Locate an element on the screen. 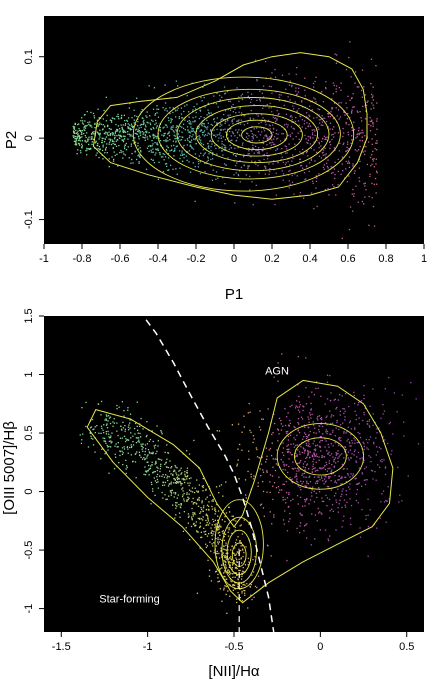 Image resolution: width=435 pixels, height=694 pixels. inner-contour is located at coordinates (253, 134).